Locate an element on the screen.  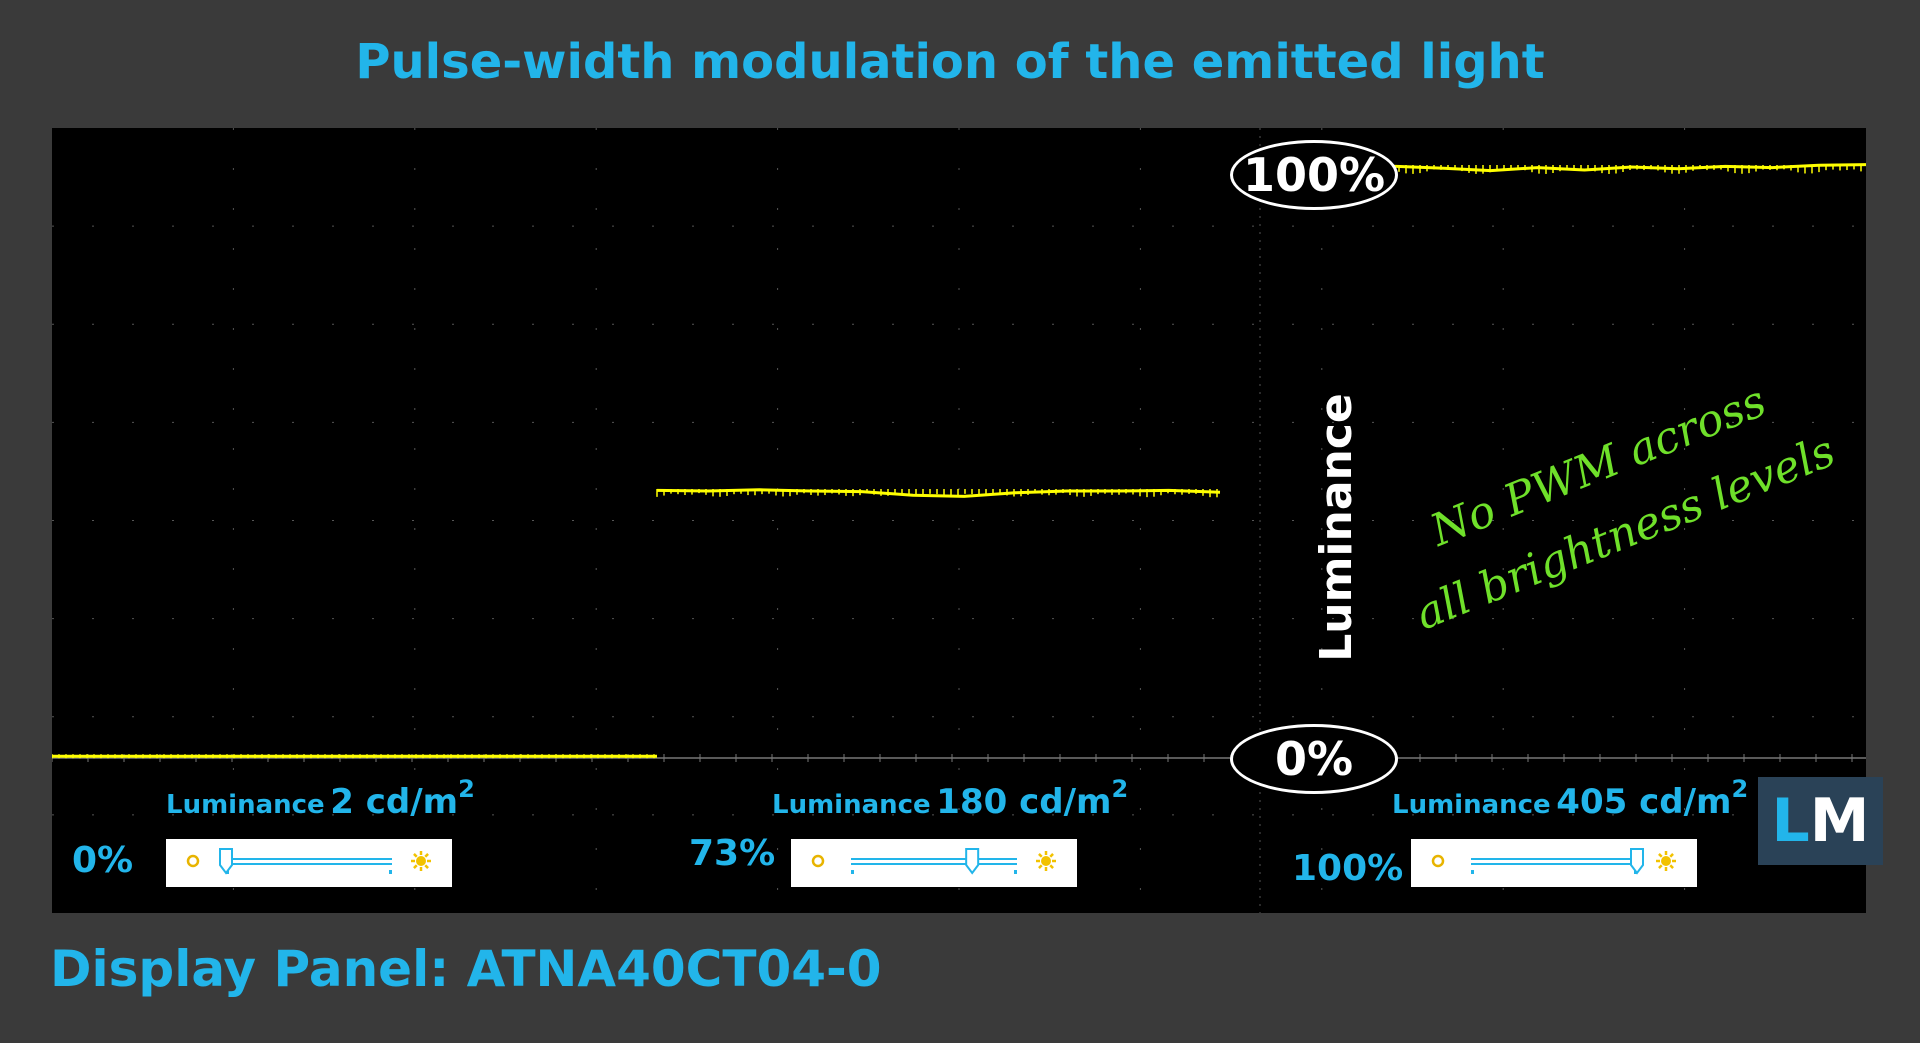
luminance-label-2: Luminance 405 cd/m2 is located at coordinates (1570, 798).